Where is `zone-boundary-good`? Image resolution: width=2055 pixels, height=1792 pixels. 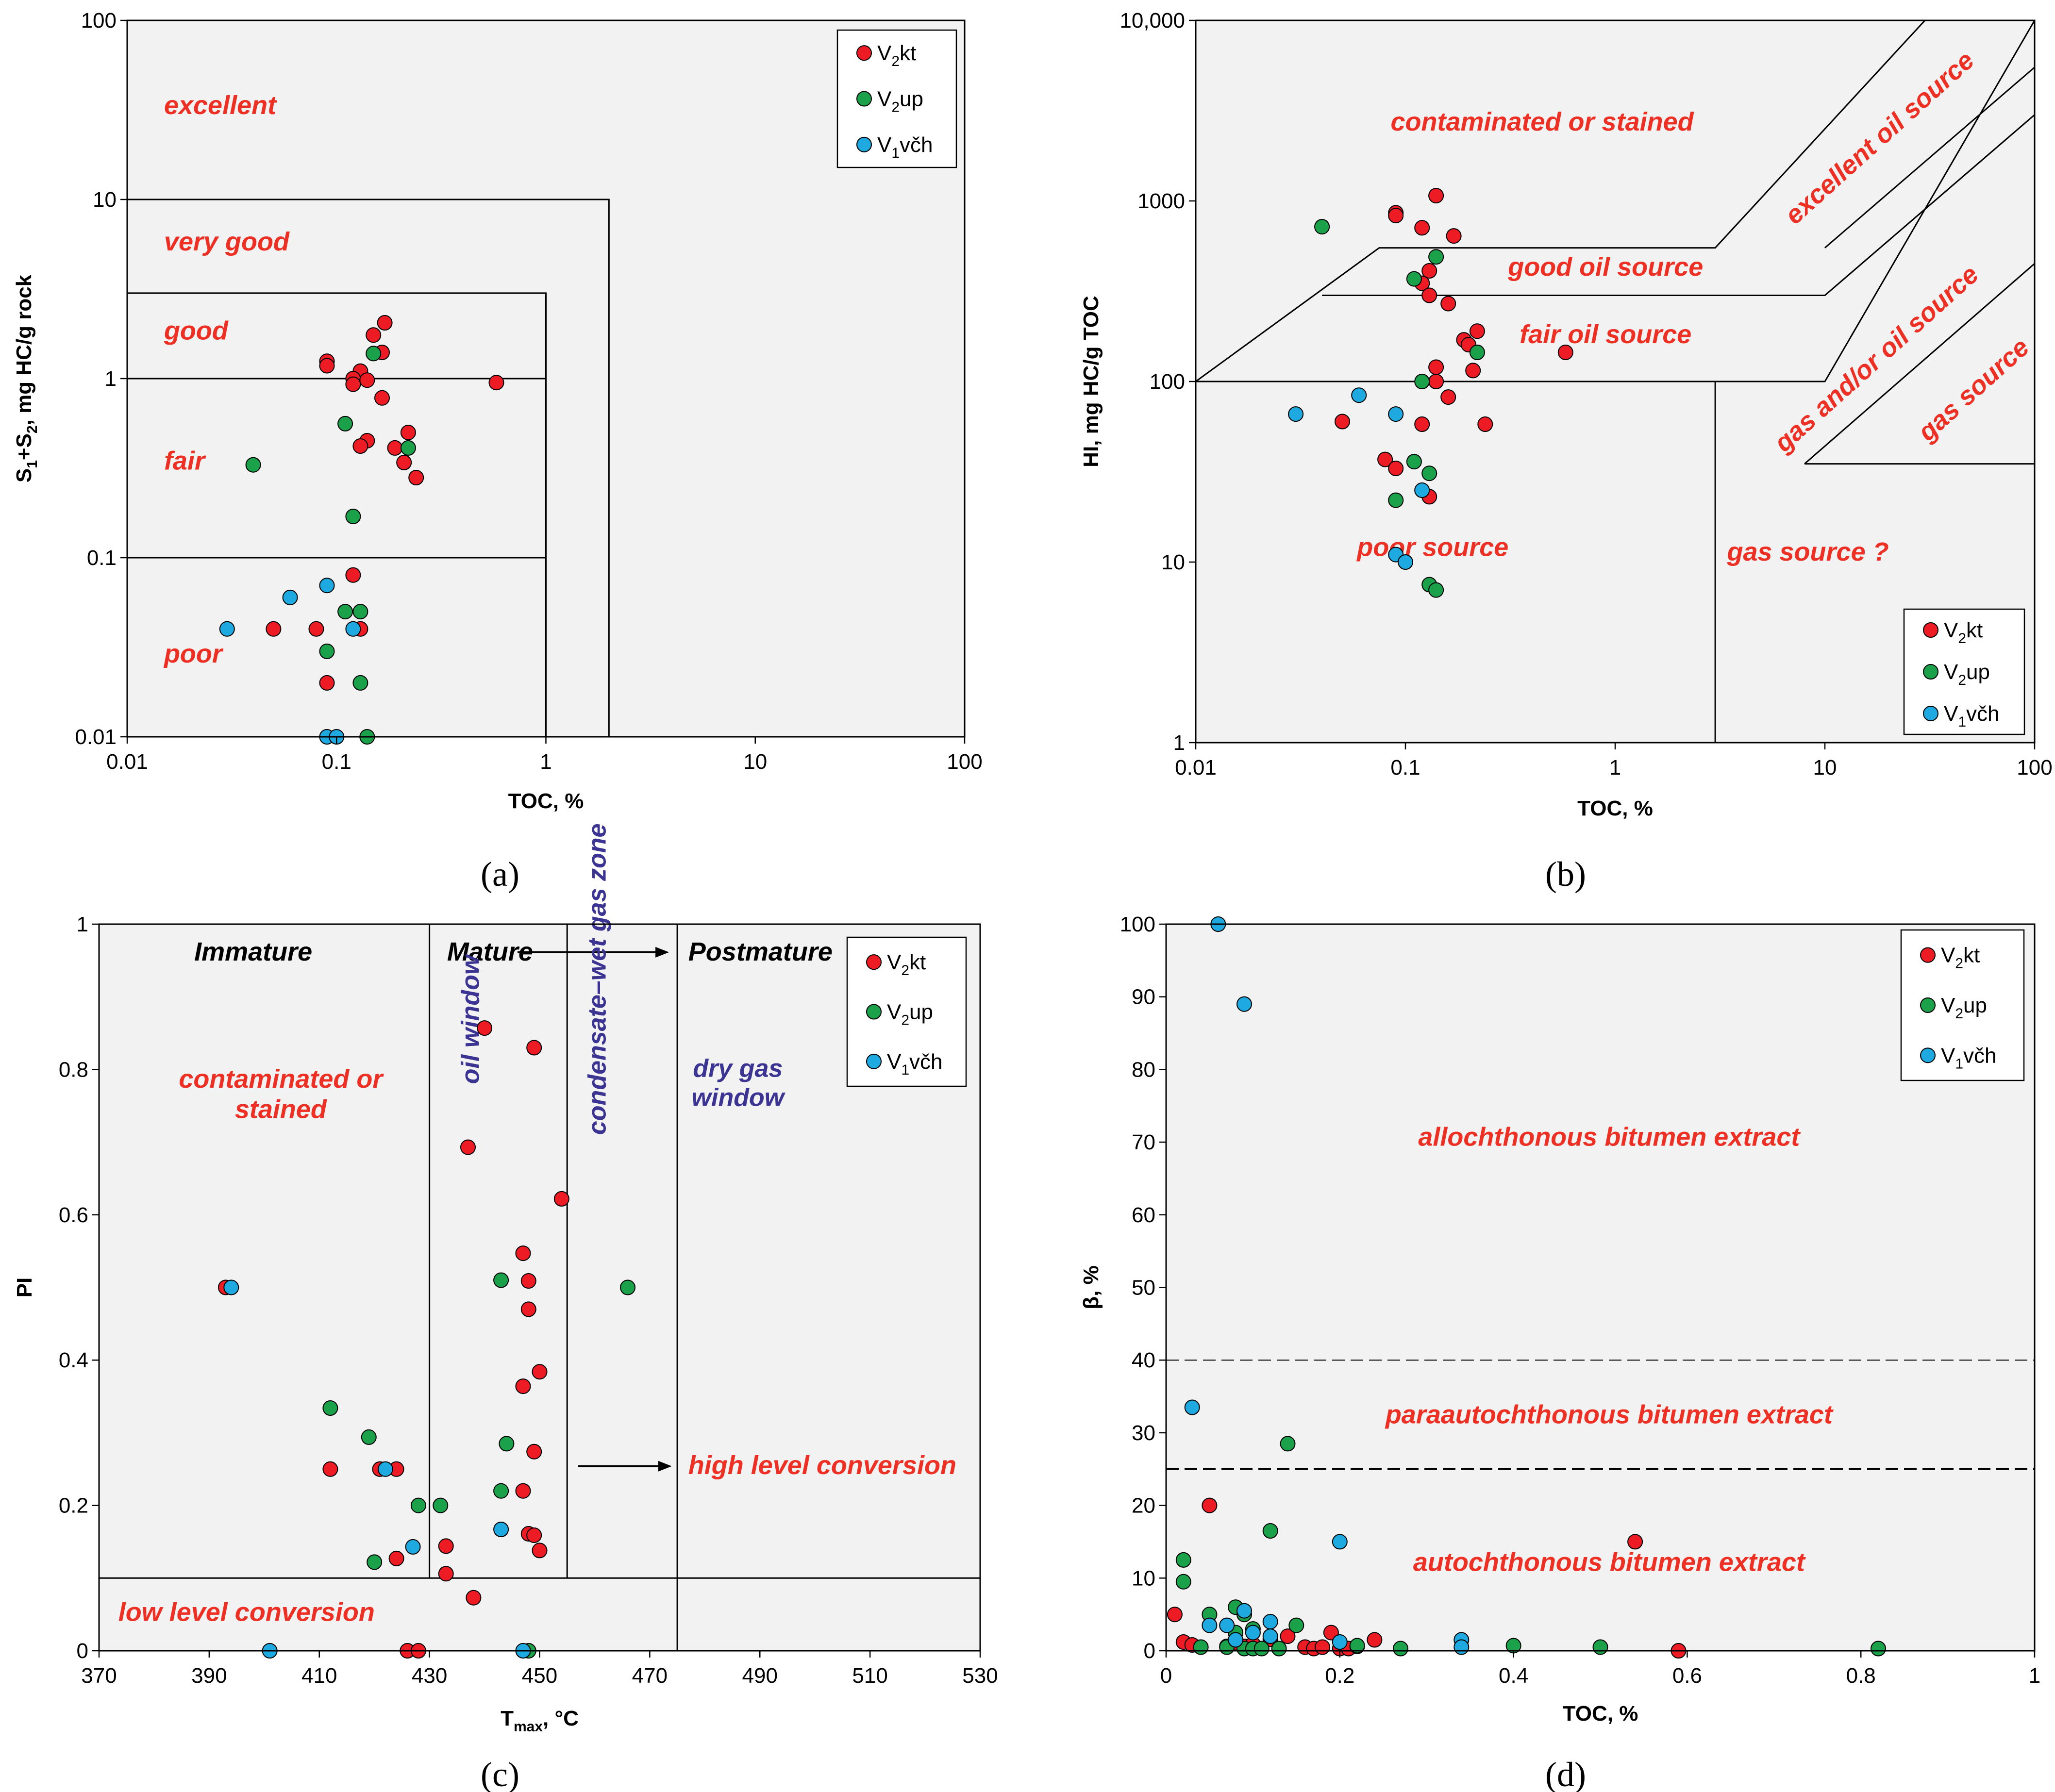
zone-boundary-good is located at coordinates (337, 514).